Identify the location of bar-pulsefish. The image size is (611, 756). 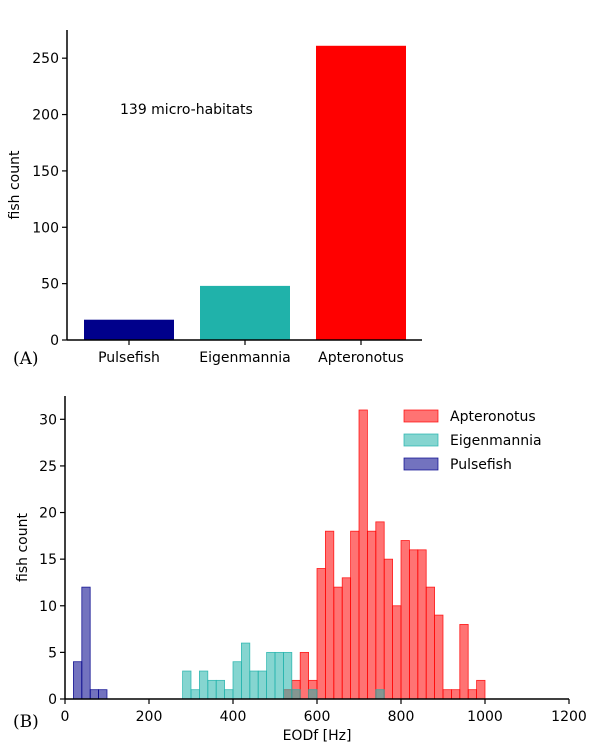
(129, 329).